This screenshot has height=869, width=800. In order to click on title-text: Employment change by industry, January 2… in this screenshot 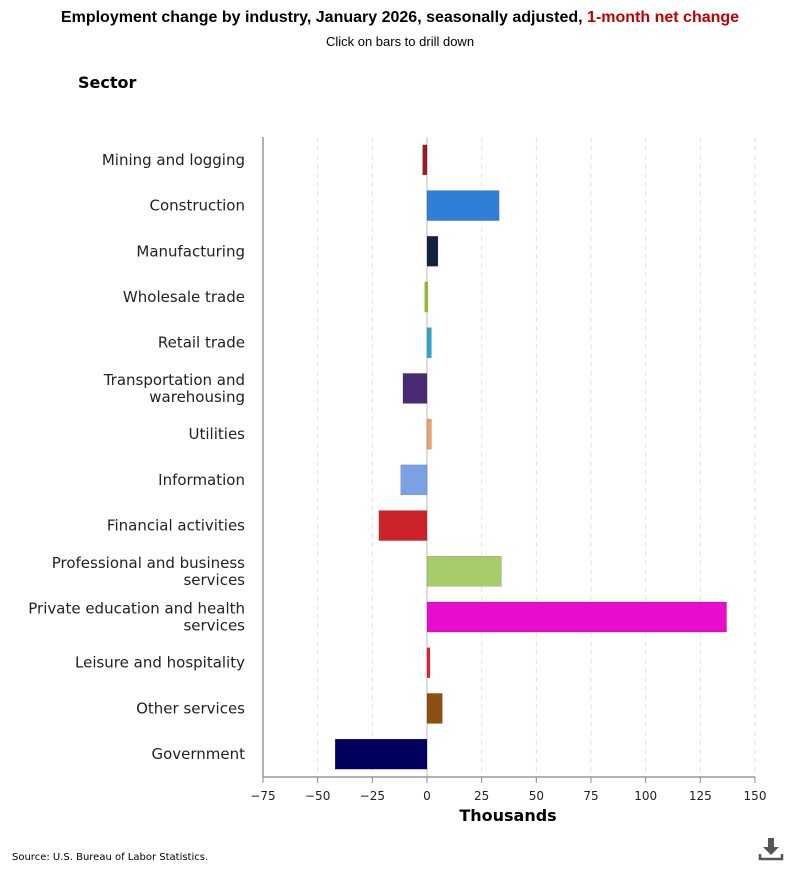, I will do `click(321, 17)`.